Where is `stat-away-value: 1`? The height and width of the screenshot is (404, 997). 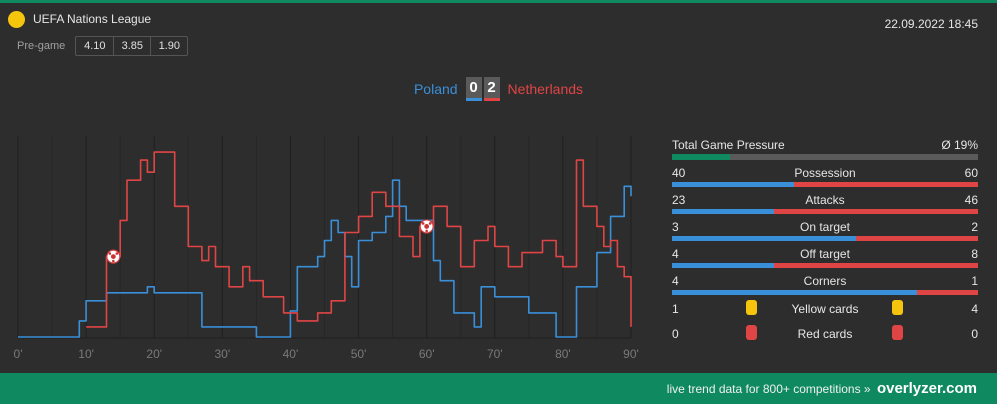
stat-away-value: 1 is located at coordinates (974, 281).